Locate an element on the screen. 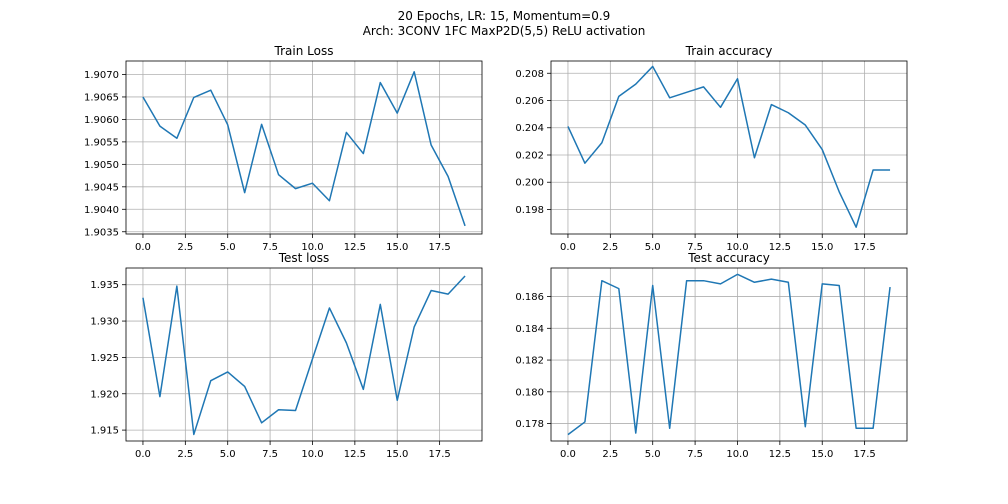 The height and width of the screenshot is (504, 1008). train-loss-ytick-label-5: 1.9060 is located at coordinates (101, 120).